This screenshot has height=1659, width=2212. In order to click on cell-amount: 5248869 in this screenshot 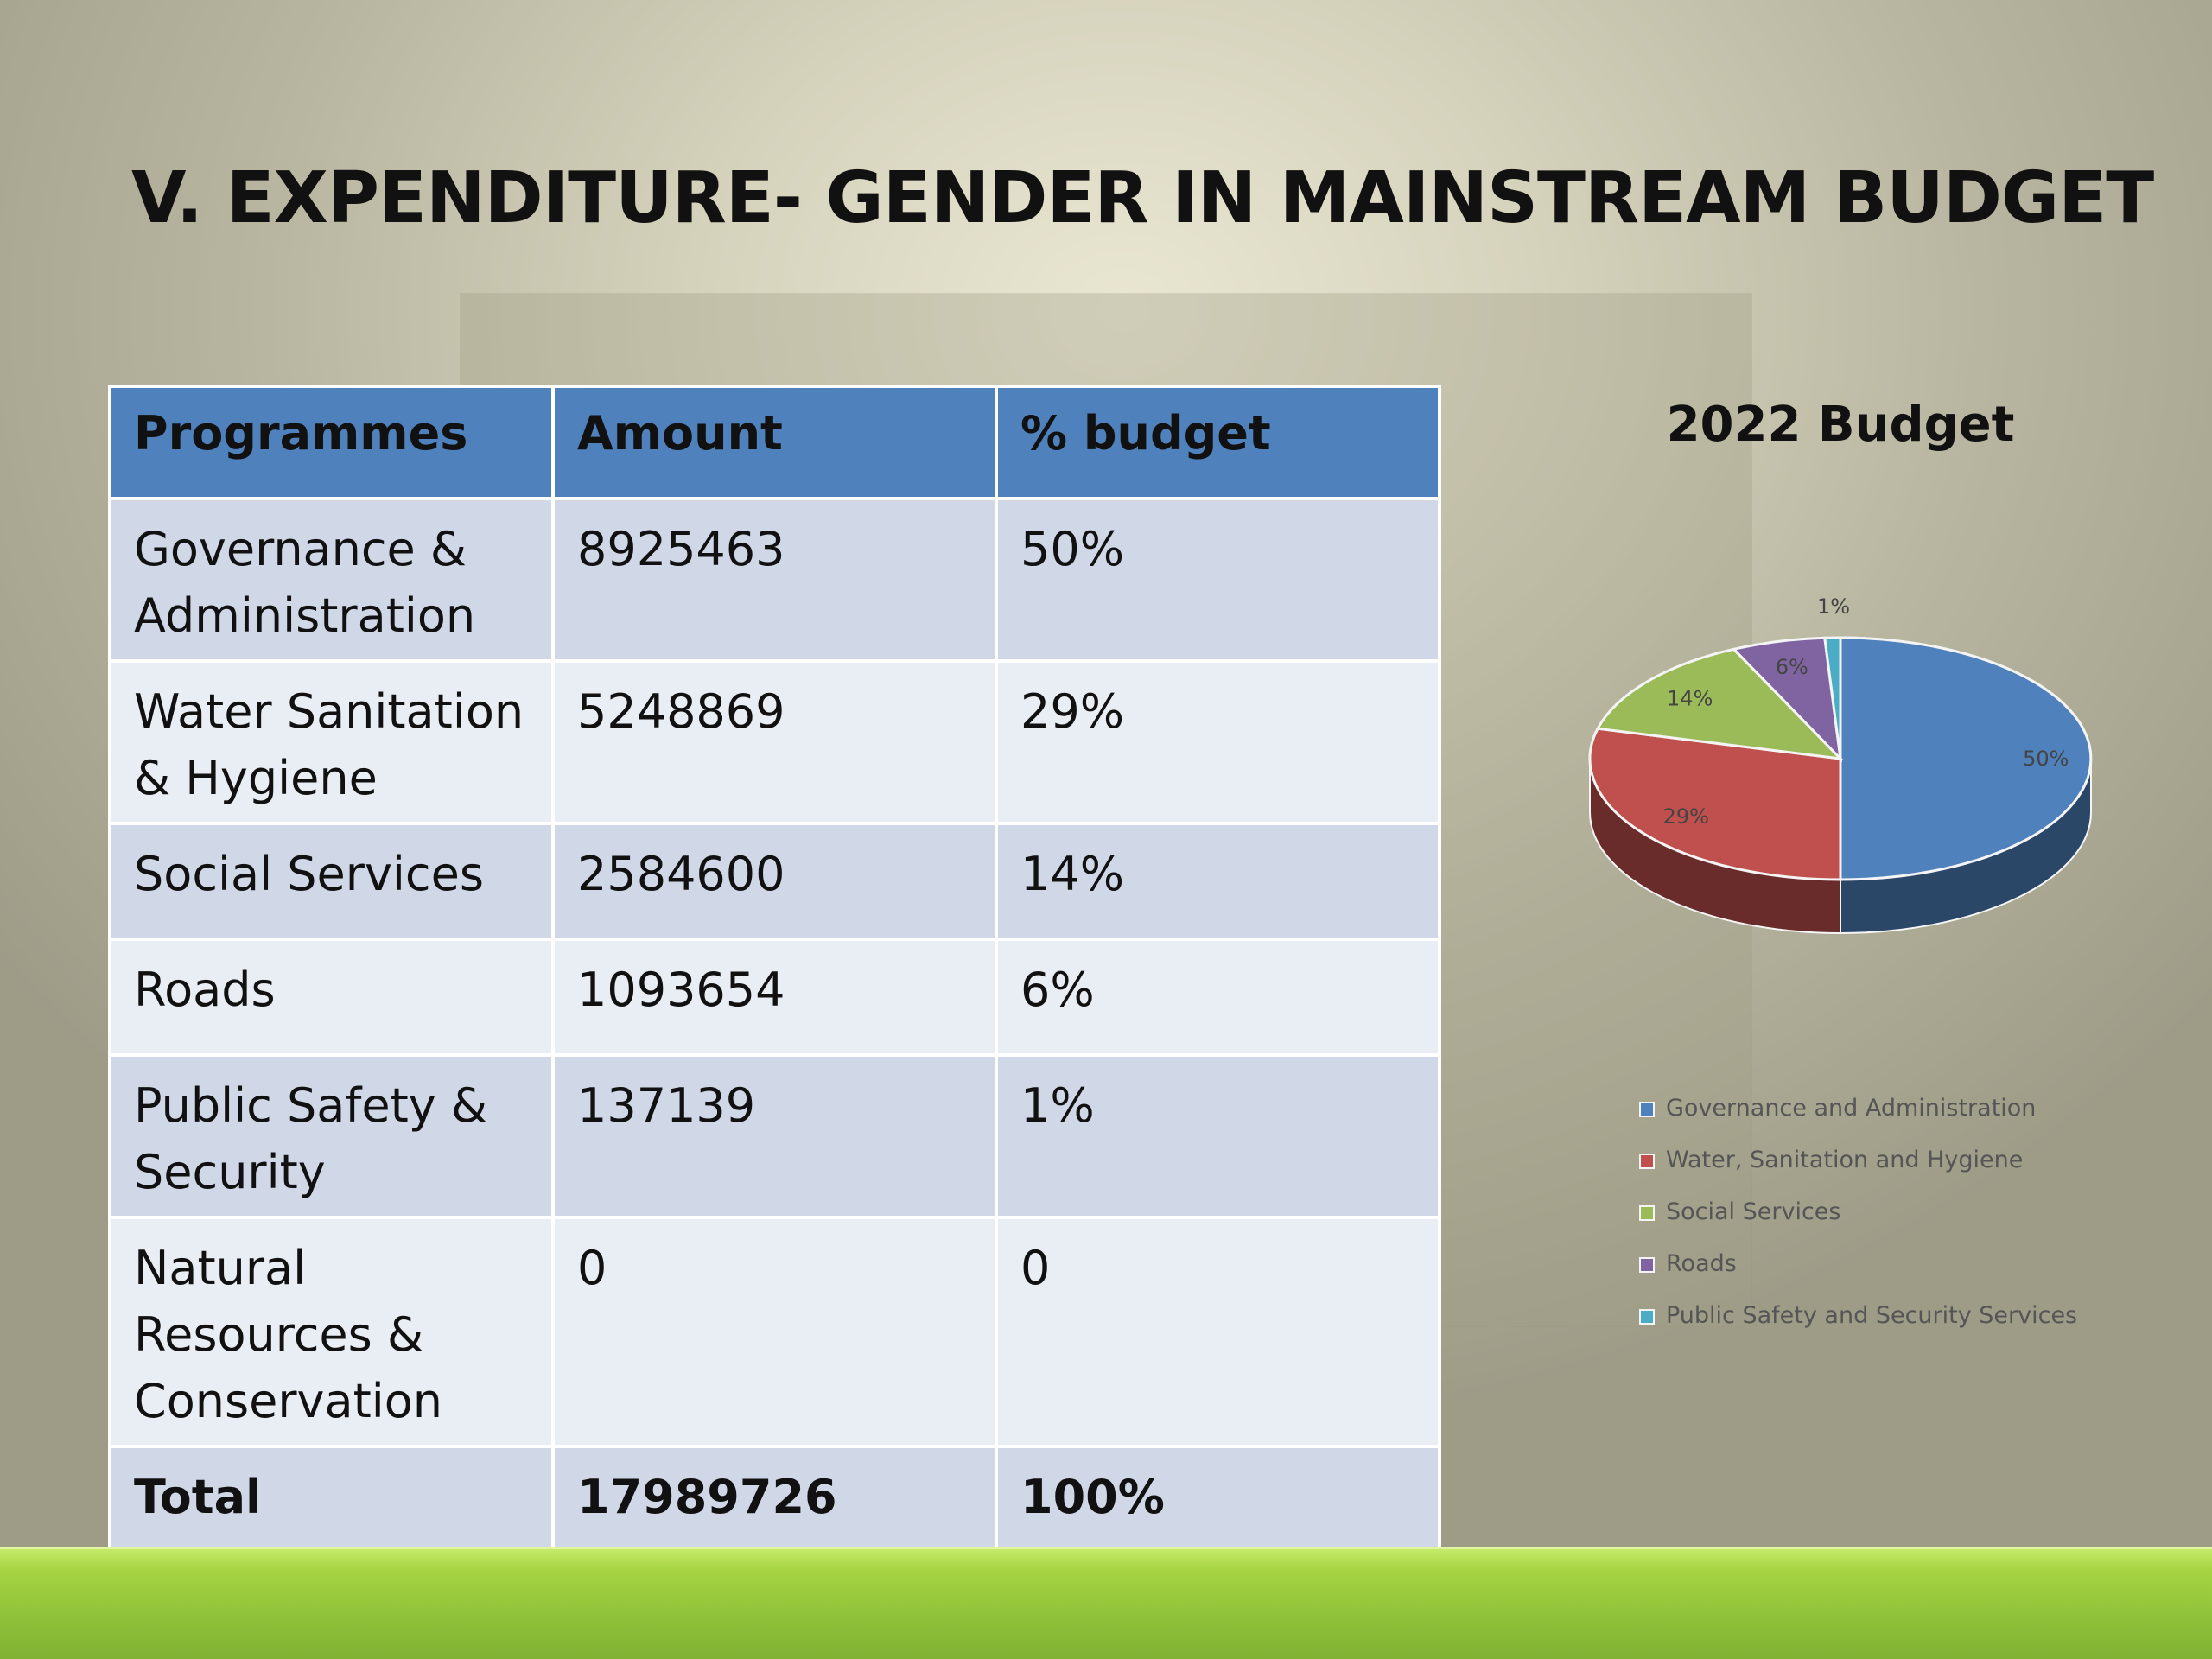, I will do `click(774, 742)`.